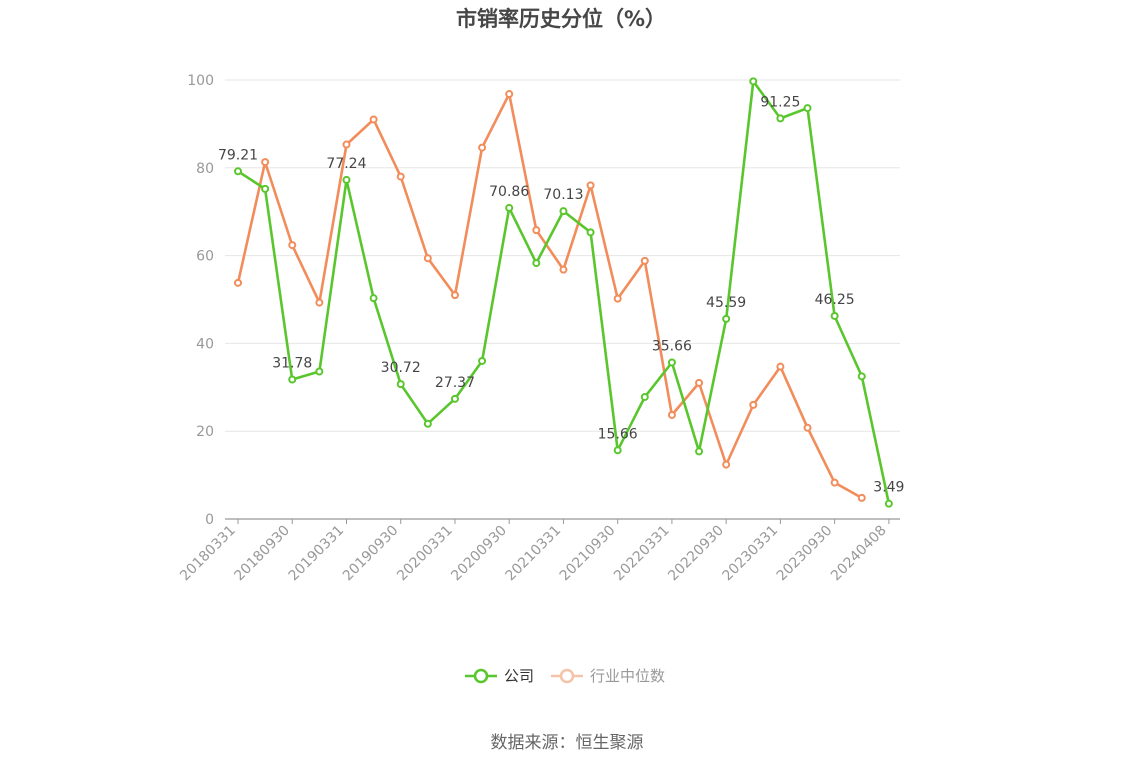 This screenshot has width=1134, height=766. What do you see at coordinates (205, 169) in the screenshot?
I see `y-tick-label: 80` at bounding box center [205, 169].